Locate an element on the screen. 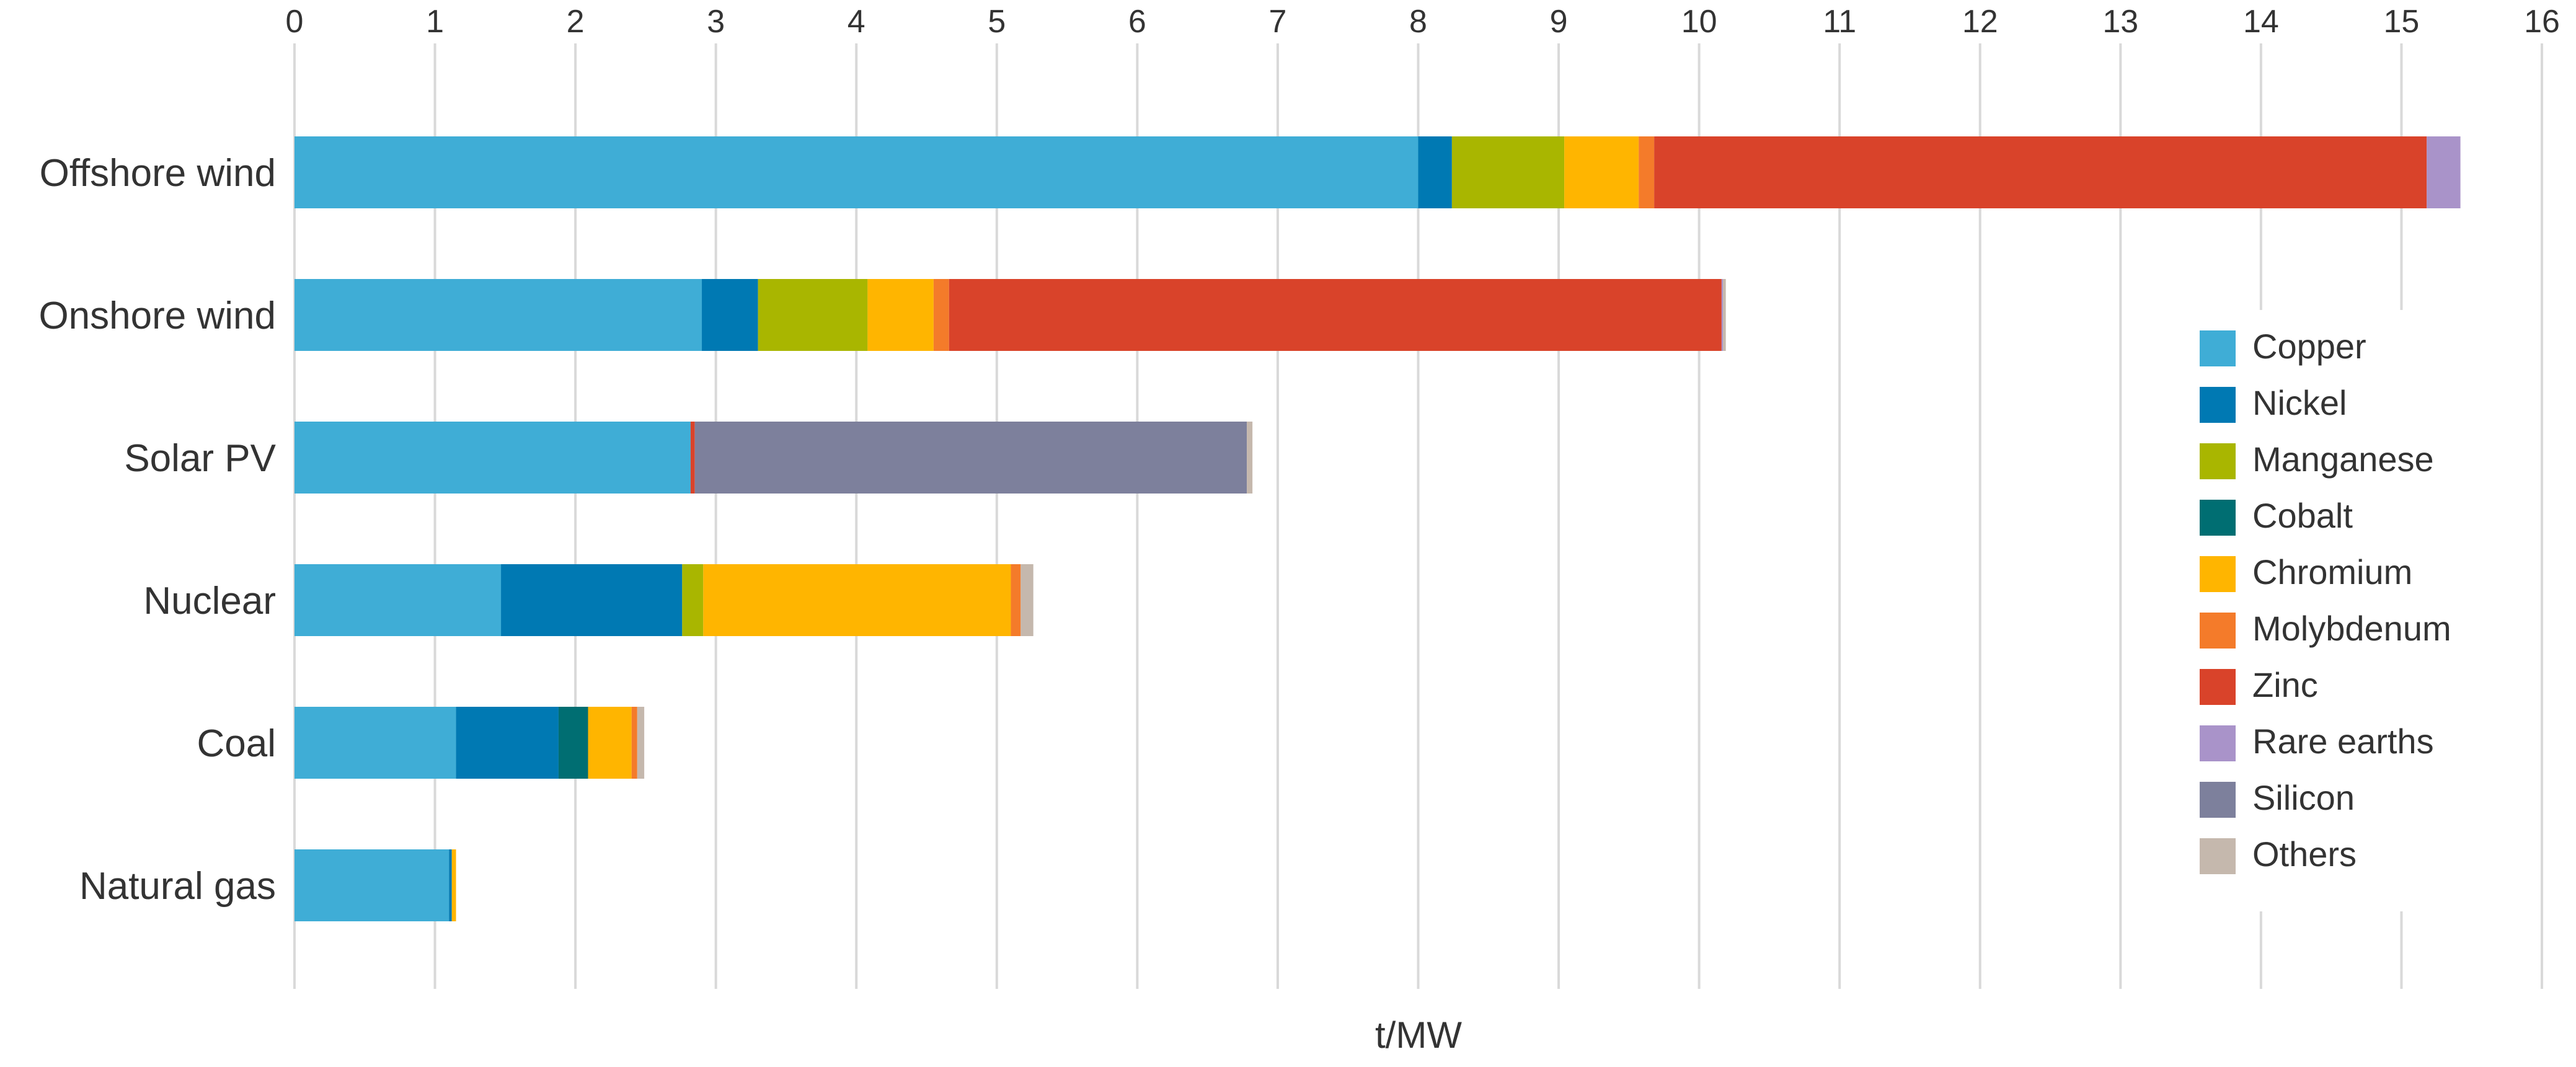 The height and width of the screenshot is (1067, 2576). x-axis-label: t/MW is located at coordinates (1418, 1035).